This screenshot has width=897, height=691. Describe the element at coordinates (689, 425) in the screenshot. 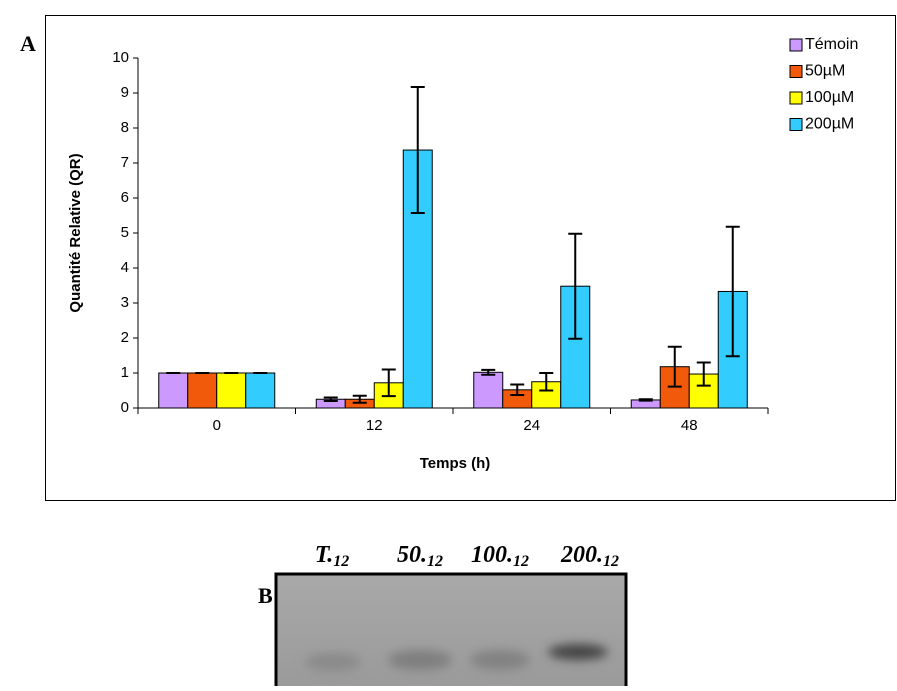

I see `x-tick-label: 48` at that location.